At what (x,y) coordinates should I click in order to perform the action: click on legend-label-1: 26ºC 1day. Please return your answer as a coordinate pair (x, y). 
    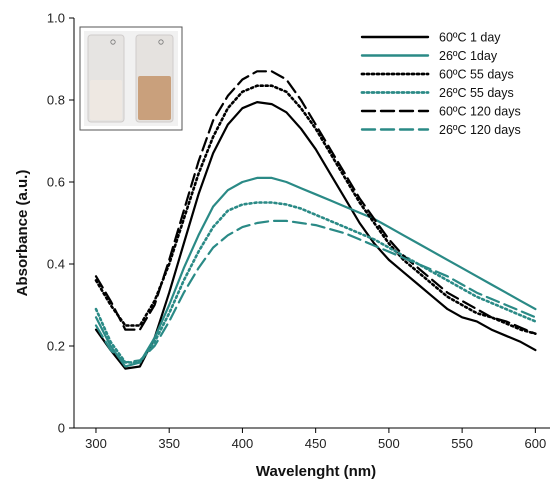
    Looking at the image, I should click on (468, 56).